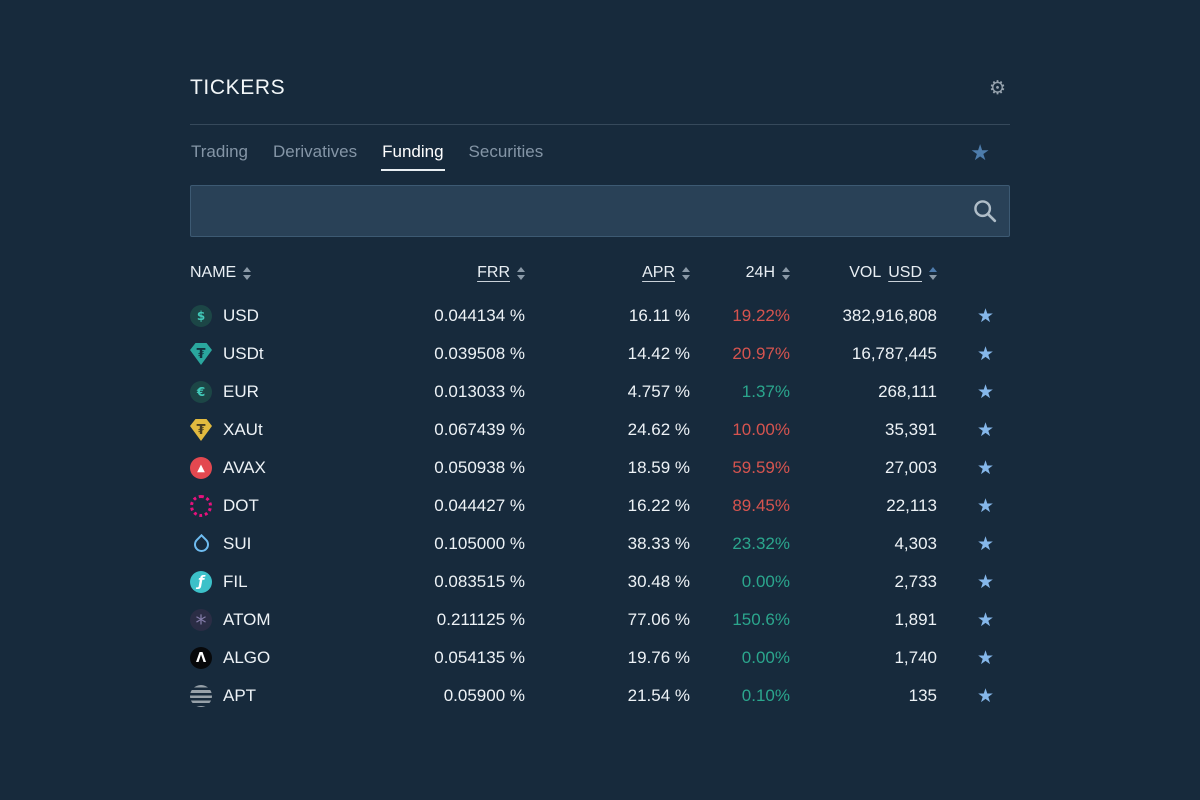  I want to click on currency-cell: APT, so click(267, 696).